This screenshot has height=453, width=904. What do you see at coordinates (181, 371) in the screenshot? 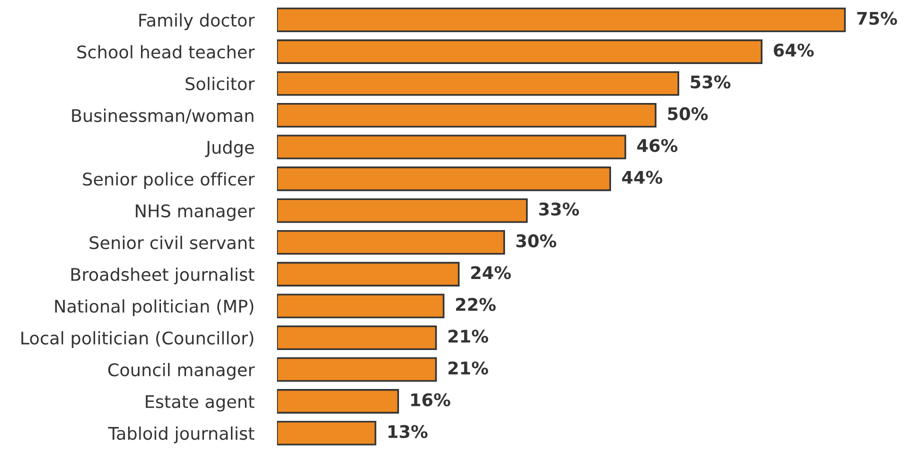
I see `y-tick-label: Council manager` at bounding box center [181, 371].